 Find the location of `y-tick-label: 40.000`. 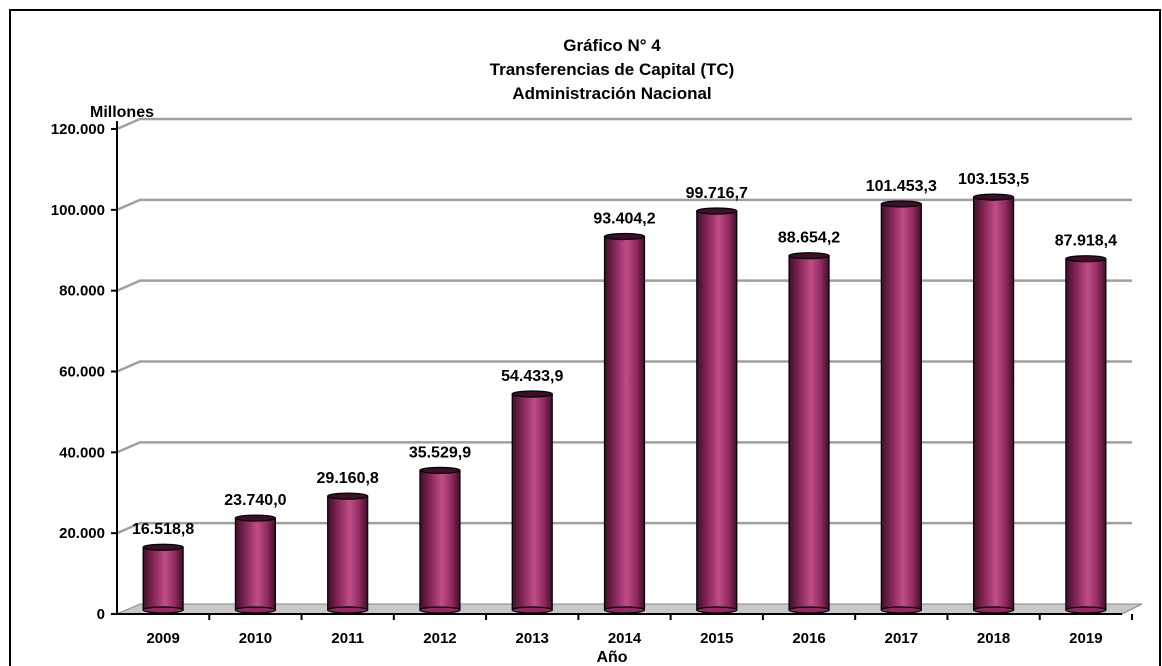

y-tick-label: 40.000 is located at coordinates (82, 452).